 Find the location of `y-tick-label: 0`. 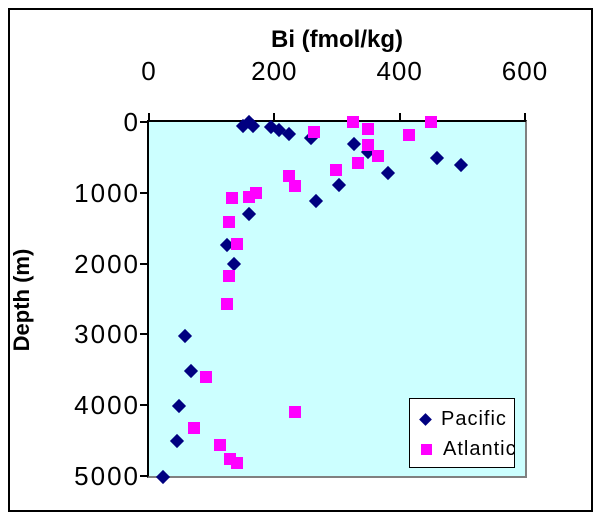

y-tick-label: 0 is located at coordinates (131, 122).